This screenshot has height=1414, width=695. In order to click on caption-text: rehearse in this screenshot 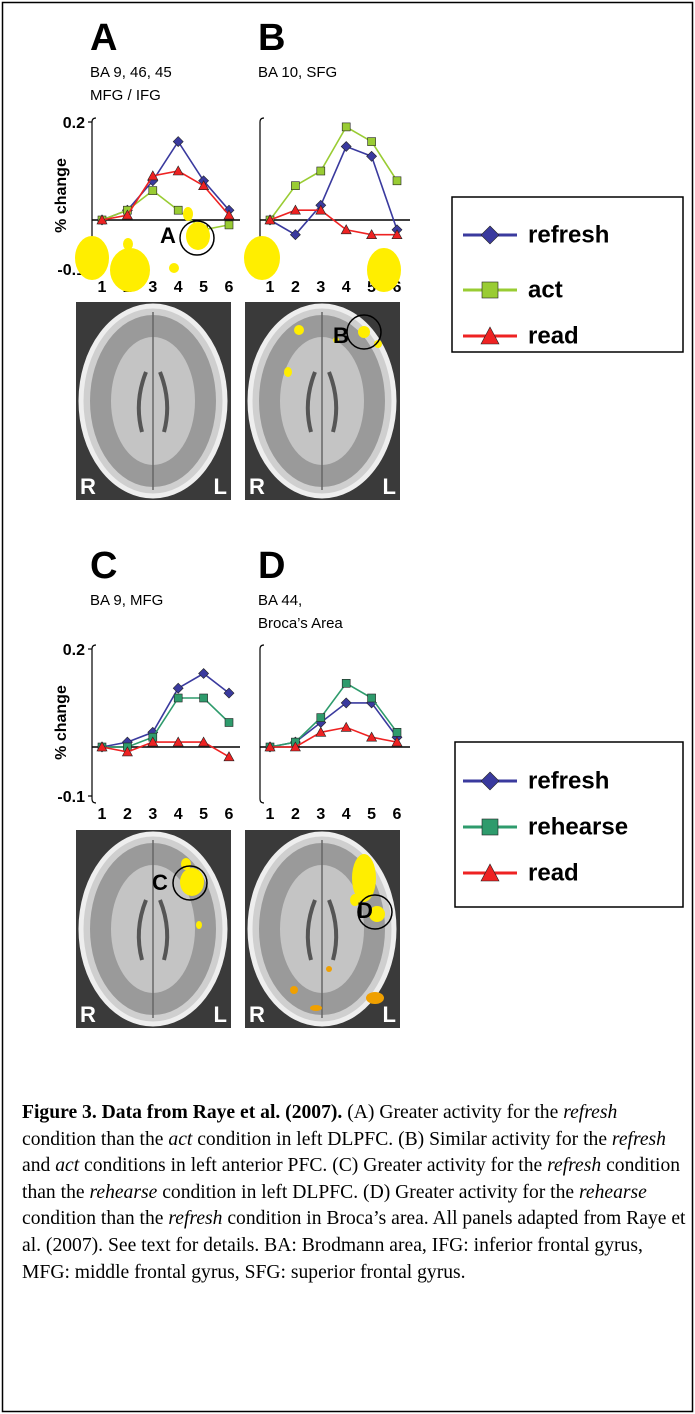, I will do `click(123, 1192)`.